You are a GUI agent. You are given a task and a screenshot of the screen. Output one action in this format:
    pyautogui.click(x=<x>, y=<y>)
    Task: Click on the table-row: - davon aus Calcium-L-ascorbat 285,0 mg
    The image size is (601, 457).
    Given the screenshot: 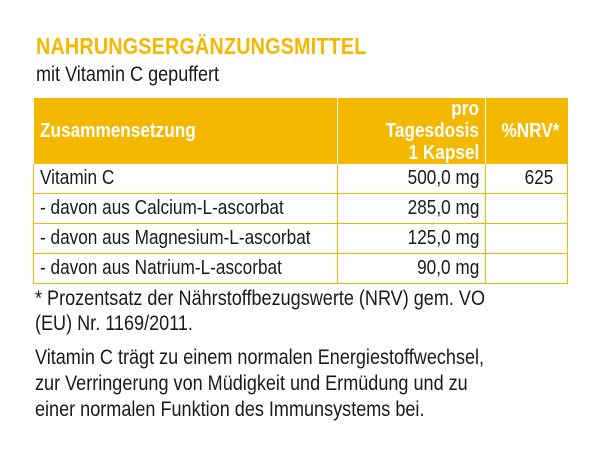 What is the action you would take?
    pyautogui.click(x=300, y=208)
    